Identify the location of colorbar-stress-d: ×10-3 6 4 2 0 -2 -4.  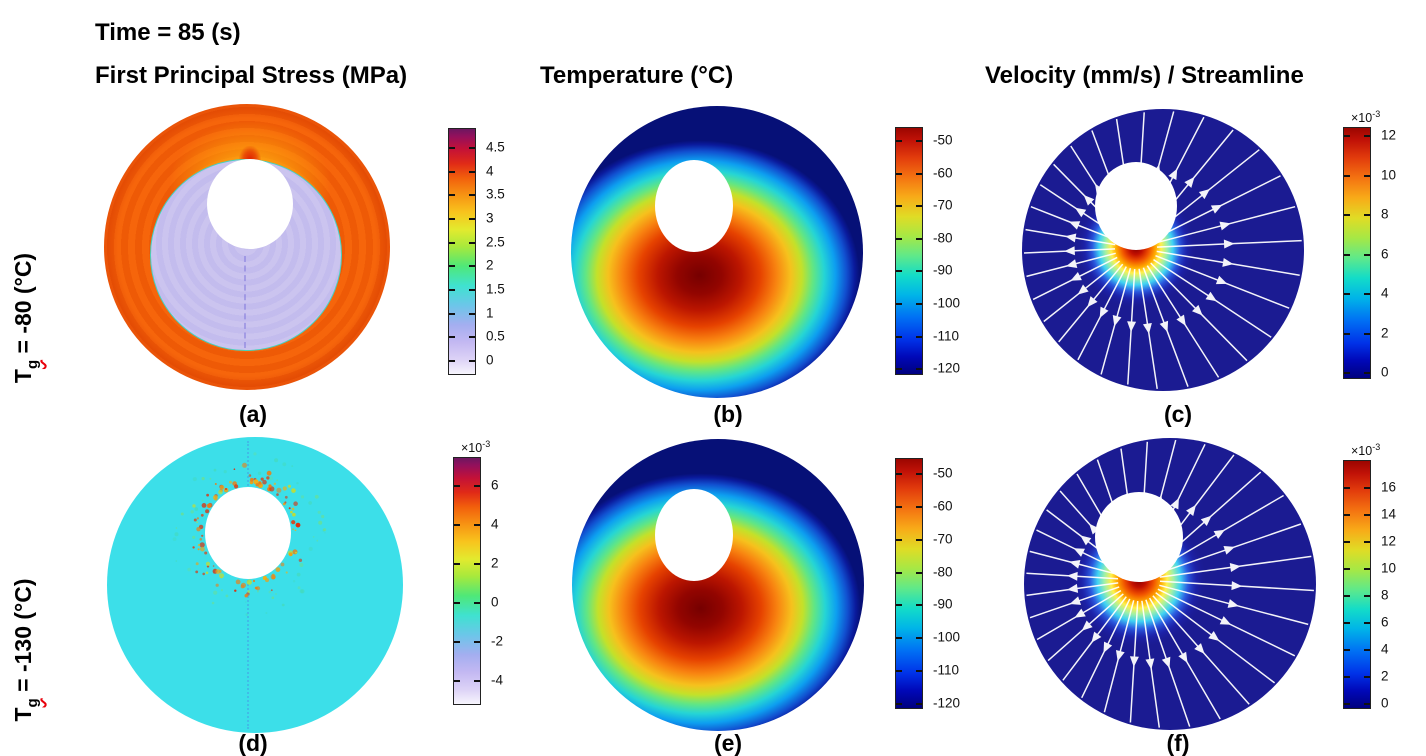
(478, 572).